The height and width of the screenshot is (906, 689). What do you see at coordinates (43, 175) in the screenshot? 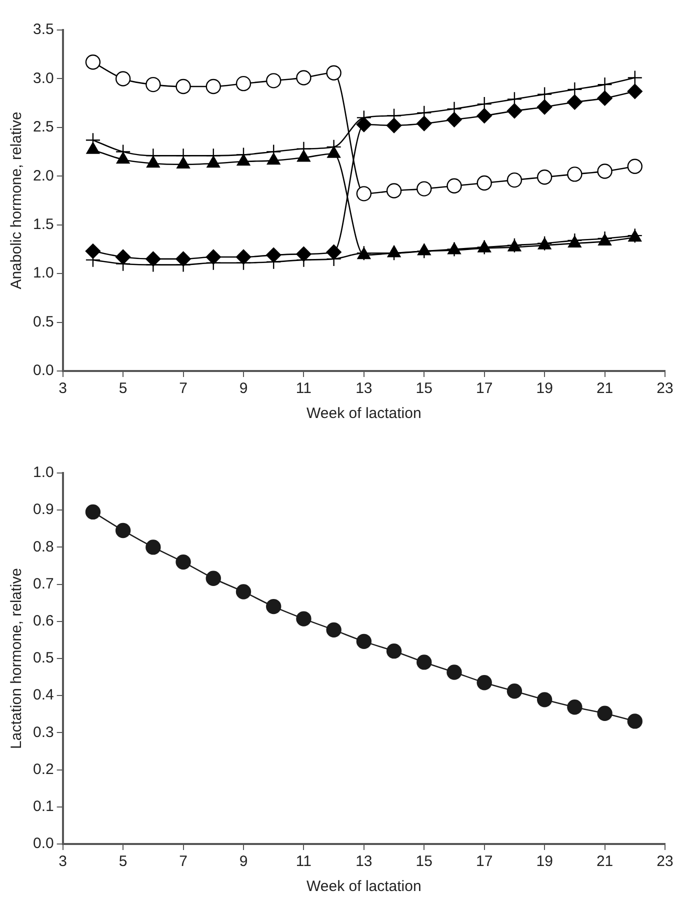
I see `y-tick-label: 2.0` at bounding box center [43, 175].